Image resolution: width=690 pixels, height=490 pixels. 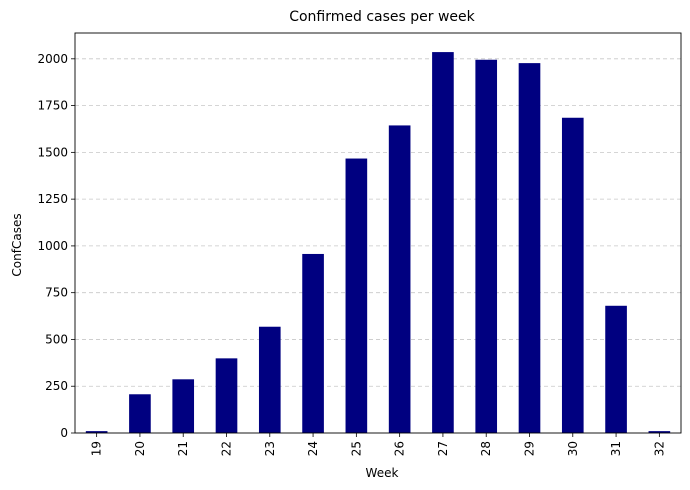 What do you see at coordinates (227, 448) in the screenshot?
I see `x-tick-label: 22` at bounding box center [227, 448].